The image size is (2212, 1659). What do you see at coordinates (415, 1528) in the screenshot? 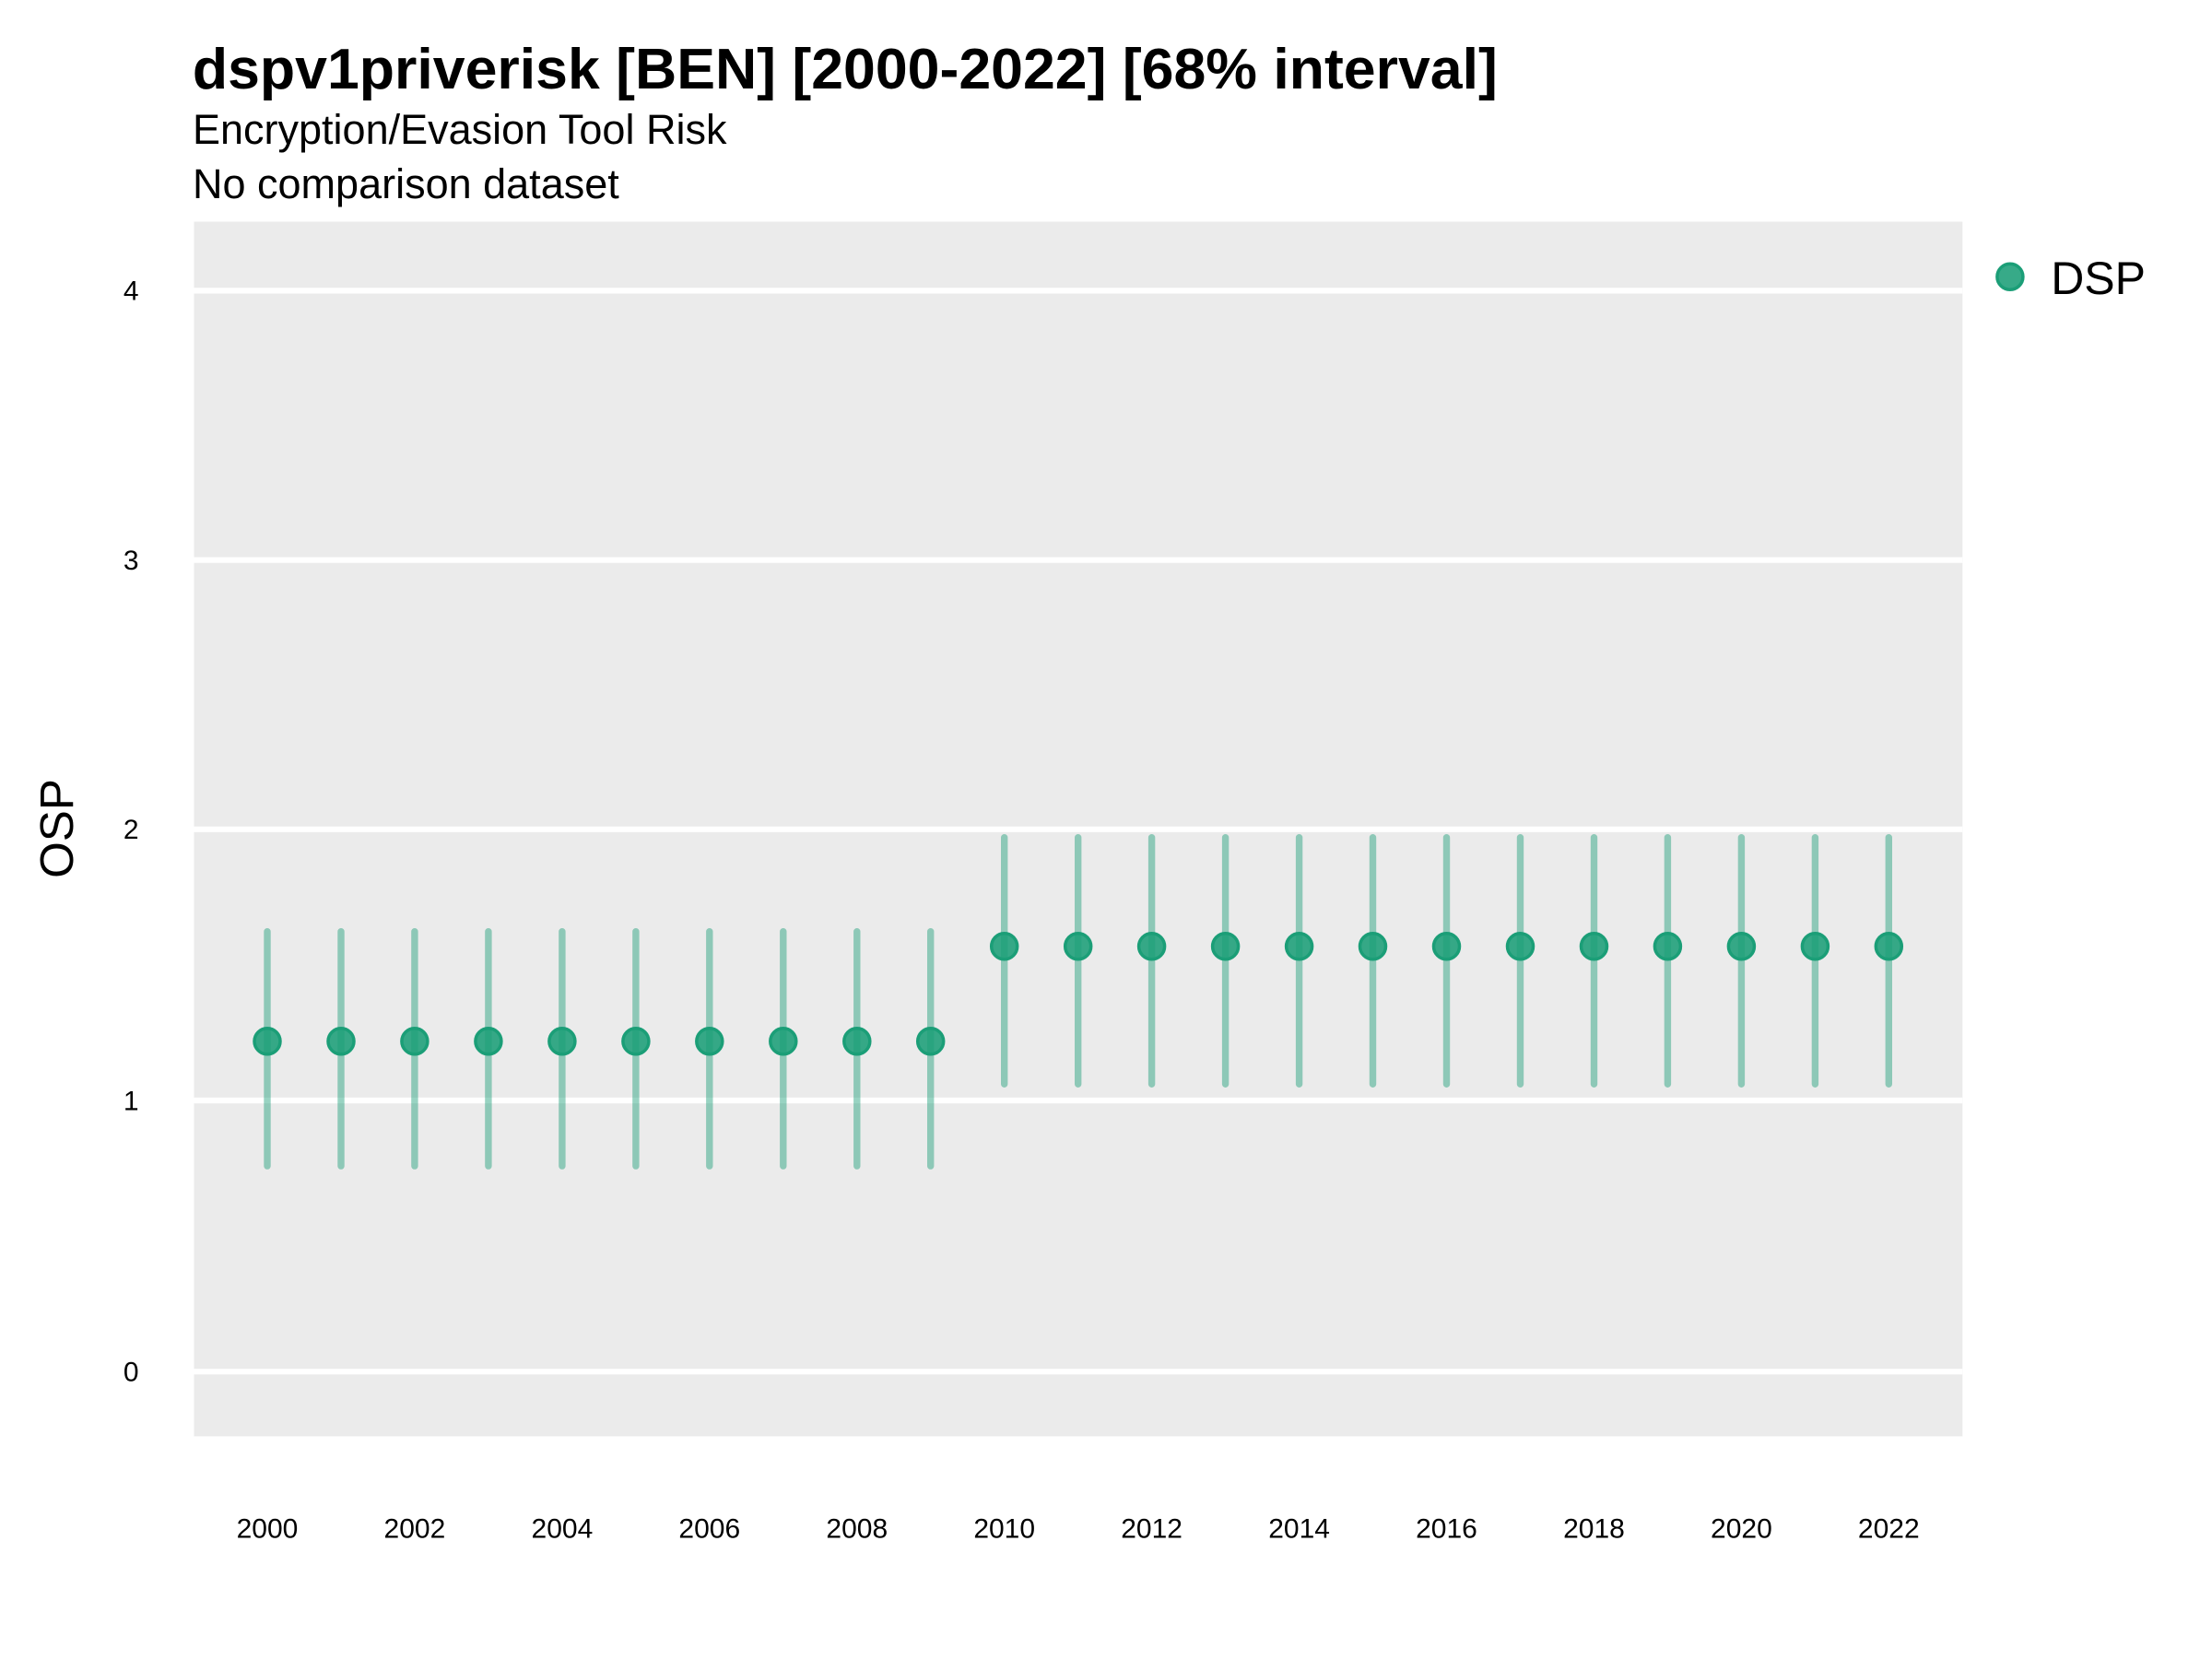
I see `svg-text: 2002` at bounding box center [415, 1528].